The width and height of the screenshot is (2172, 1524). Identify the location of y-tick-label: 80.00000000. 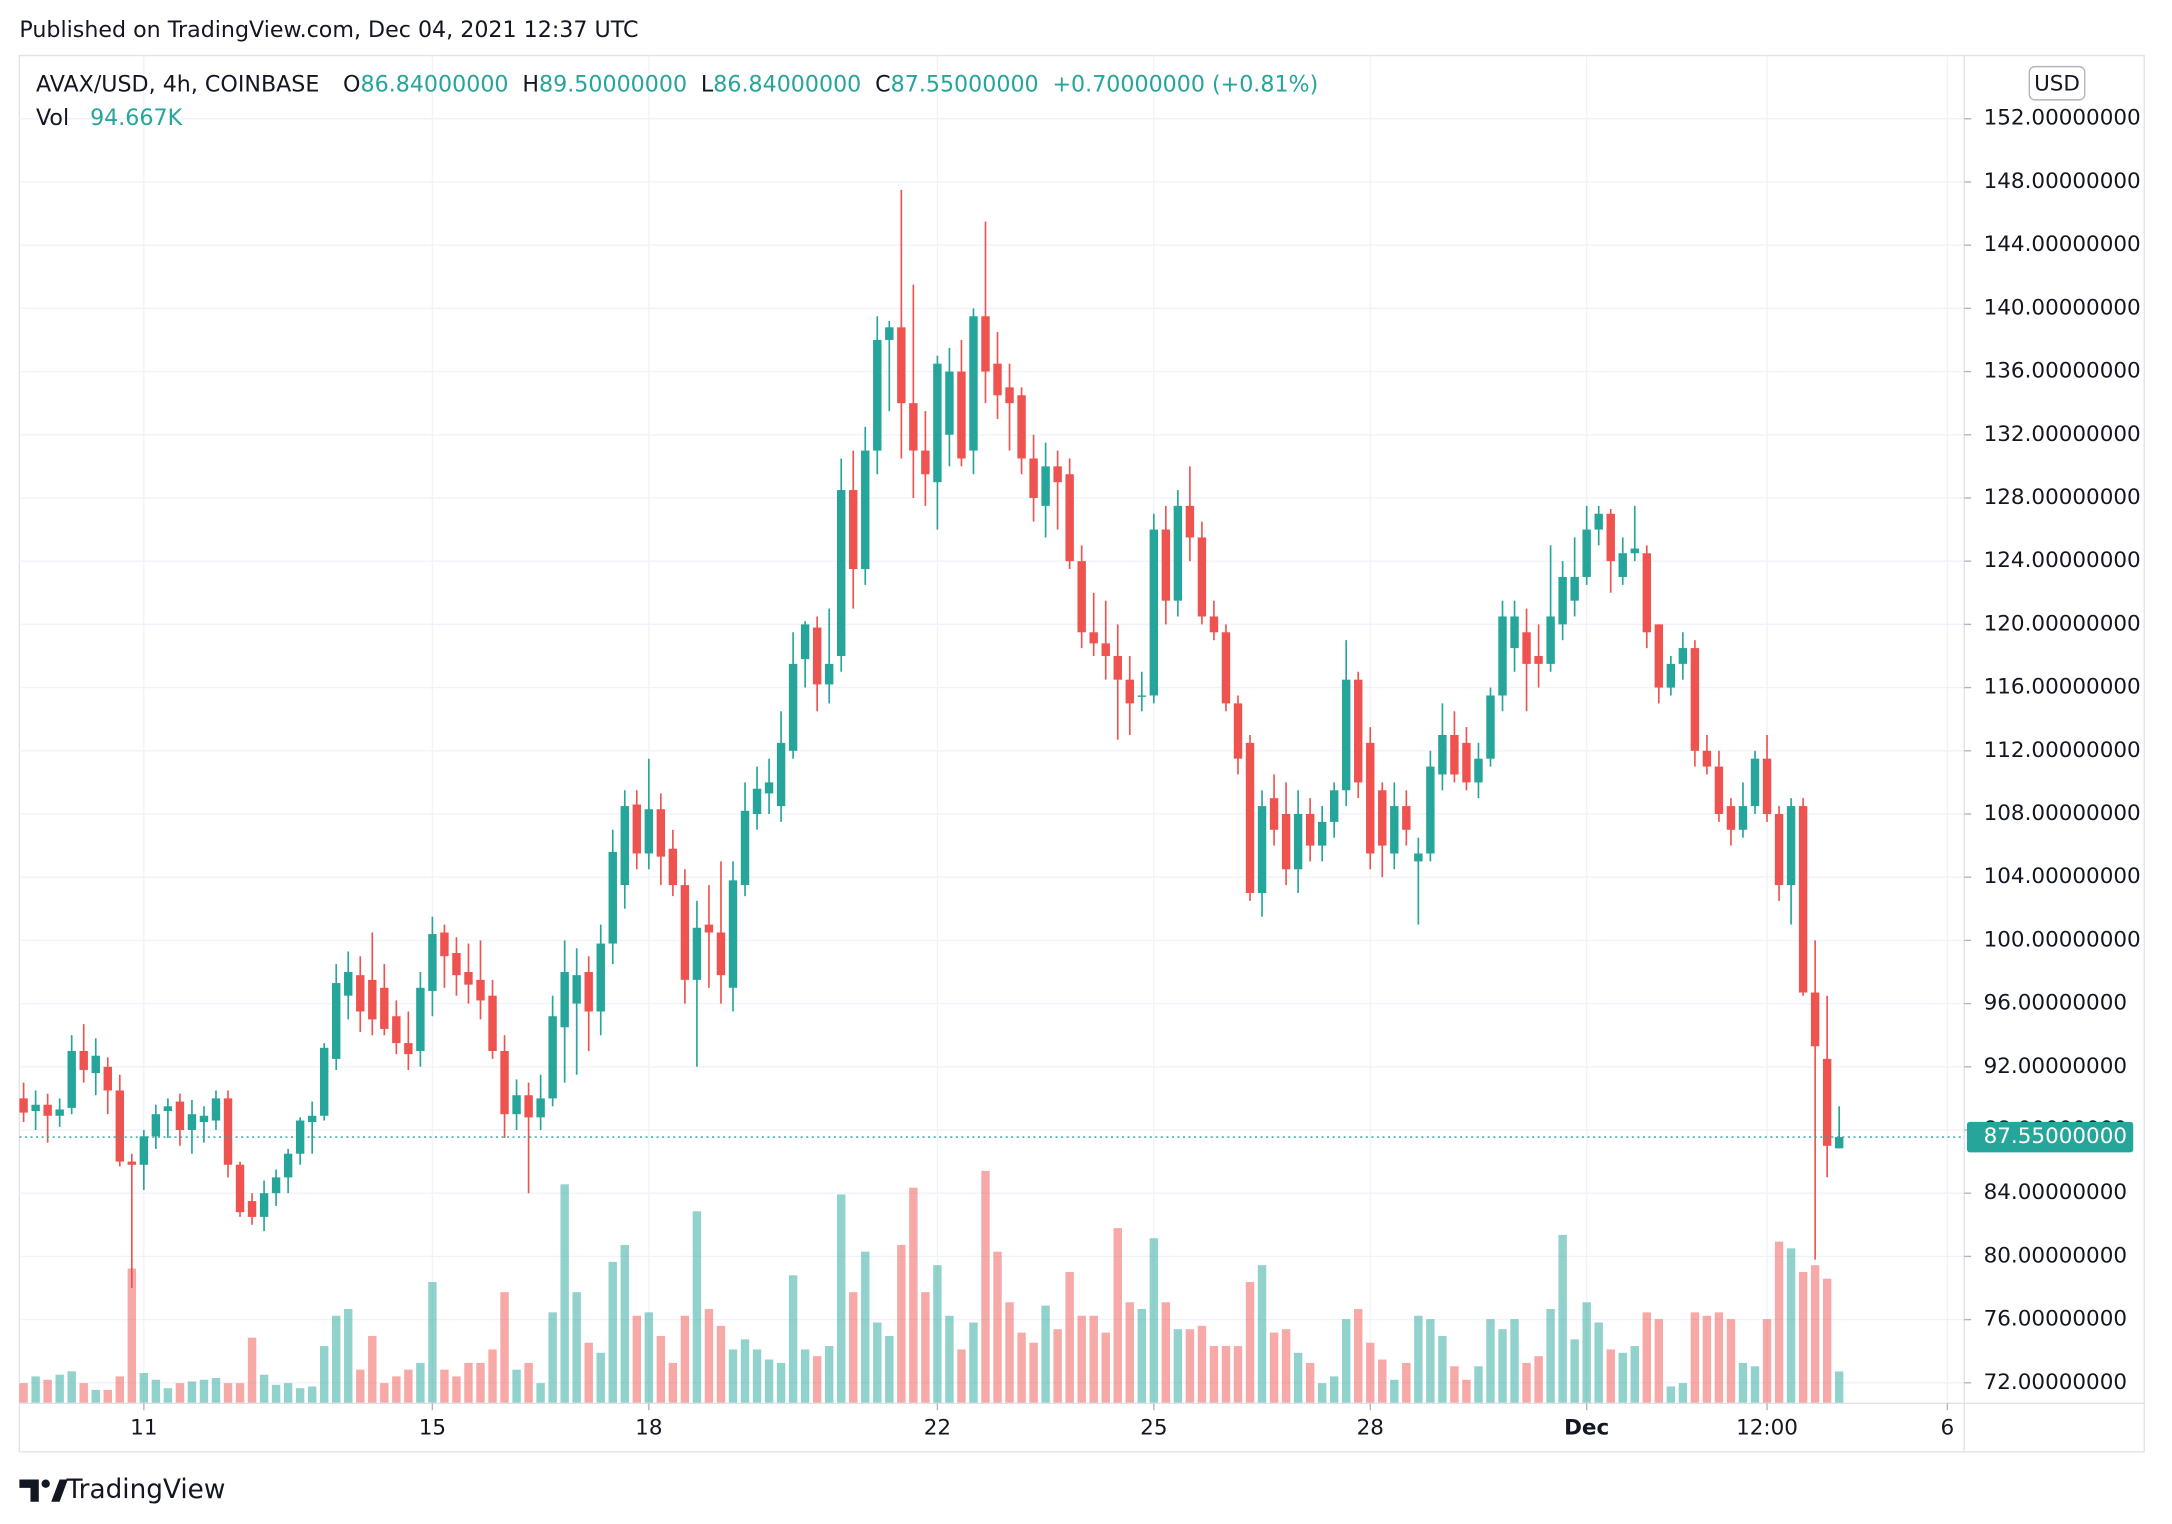
(2055, 1255).